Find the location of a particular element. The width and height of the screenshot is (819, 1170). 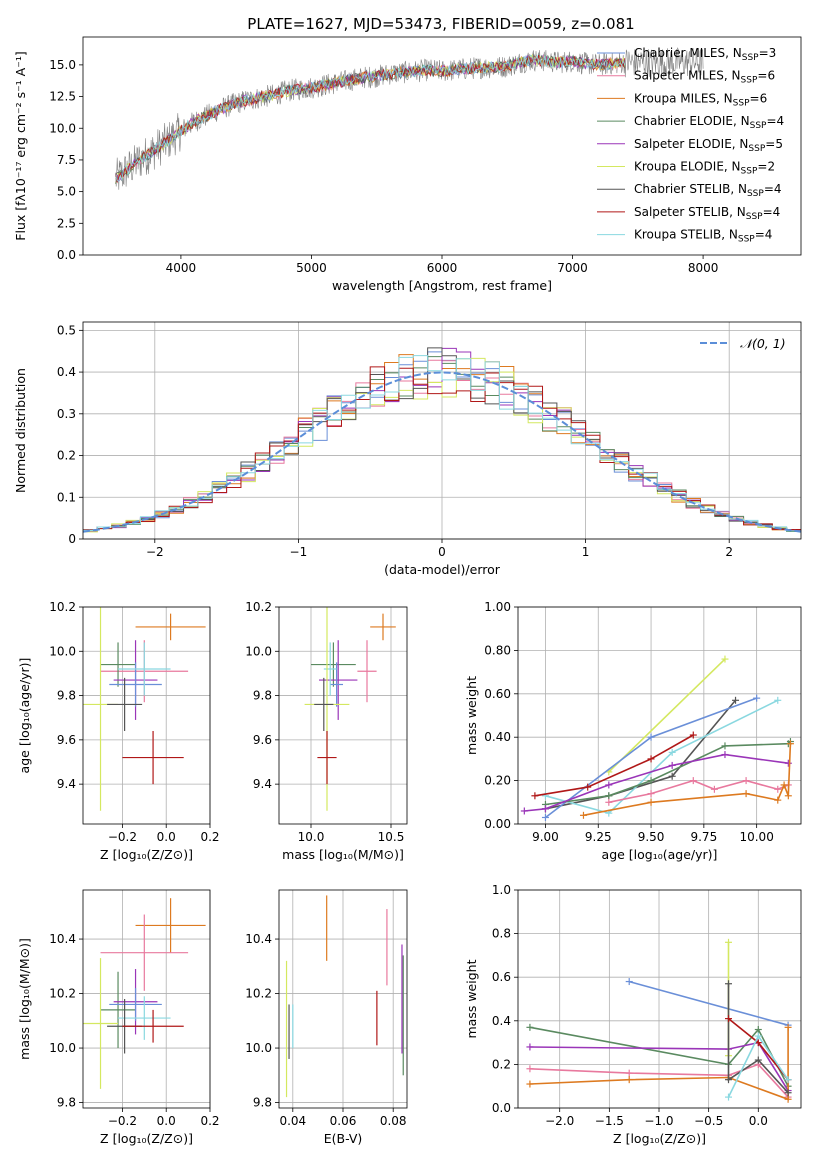

x-tick-label: 5000 is located at coordinates (311, 268).